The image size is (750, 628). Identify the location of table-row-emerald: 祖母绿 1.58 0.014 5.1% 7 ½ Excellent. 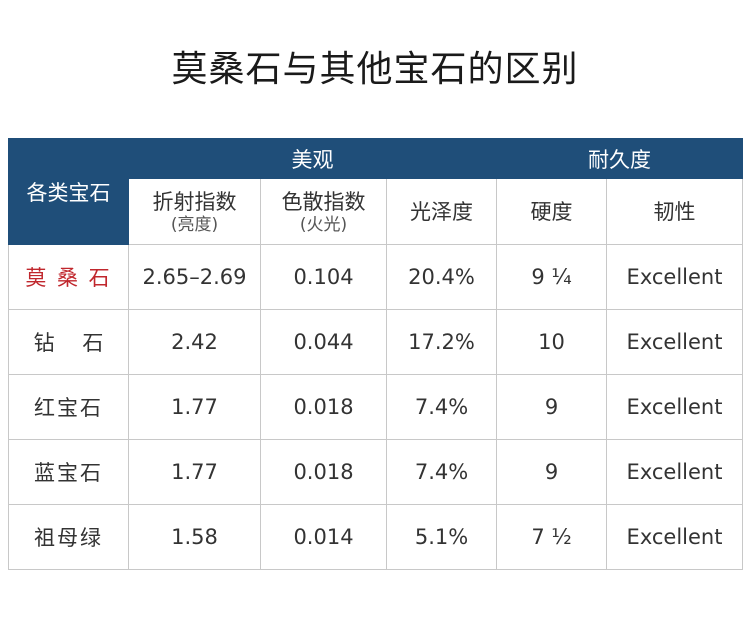
(376, 537).